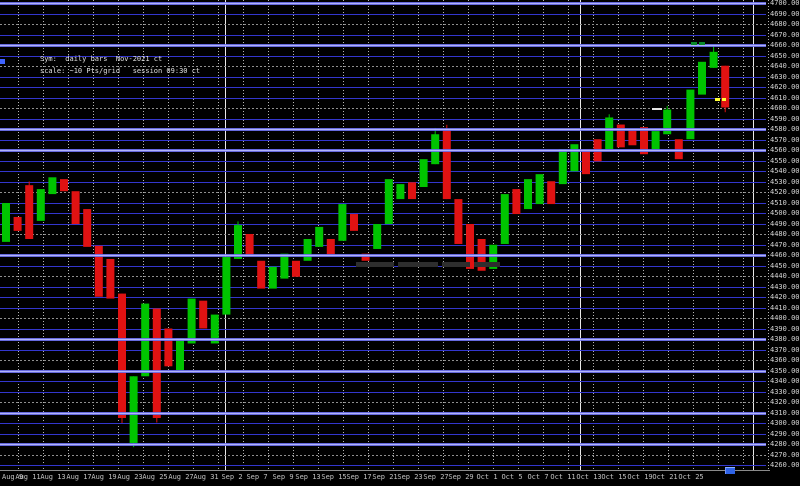 This screenshot has width=800, height=486. I want to click on date-label: Sep 13, so click(308, 477).